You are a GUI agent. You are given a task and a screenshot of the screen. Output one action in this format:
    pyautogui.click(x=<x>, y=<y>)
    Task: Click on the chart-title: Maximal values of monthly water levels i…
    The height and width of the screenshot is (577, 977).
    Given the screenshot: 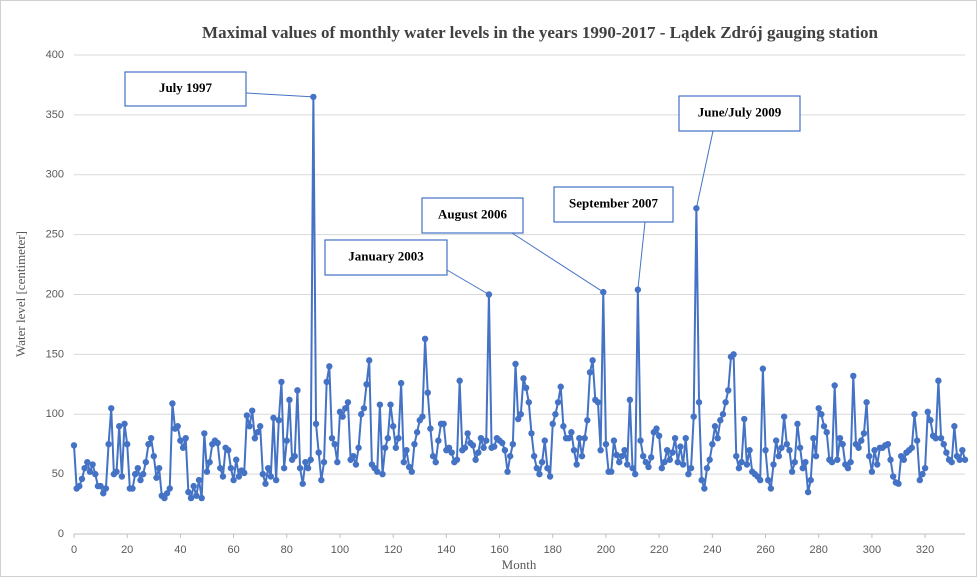 What is the action you would take?
    pyautogui.click(x=540, y=32)
    